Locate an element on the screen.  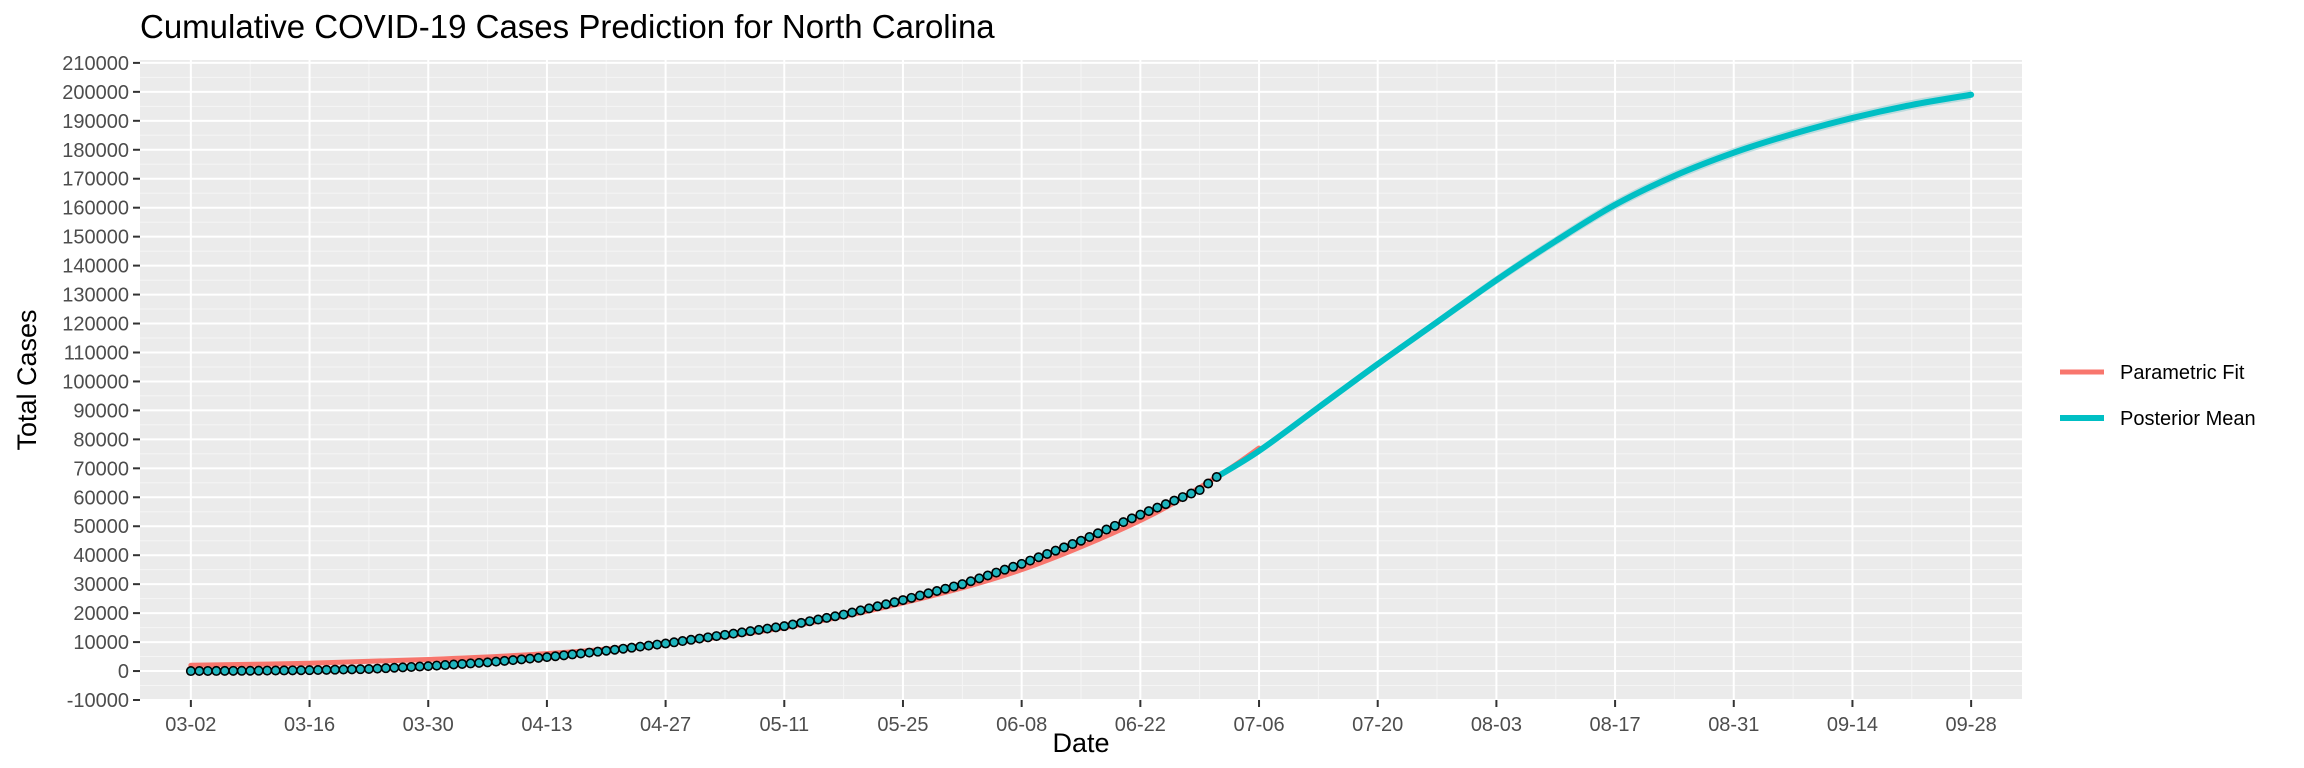
x-tick-label: 06-08 is located at coordinates (1021, 725).